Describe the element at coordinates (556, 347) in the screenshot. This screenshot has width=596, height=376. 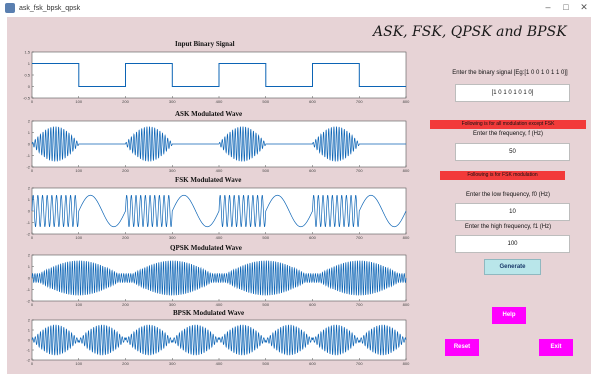
I see `exit-button: Exit` at that location.